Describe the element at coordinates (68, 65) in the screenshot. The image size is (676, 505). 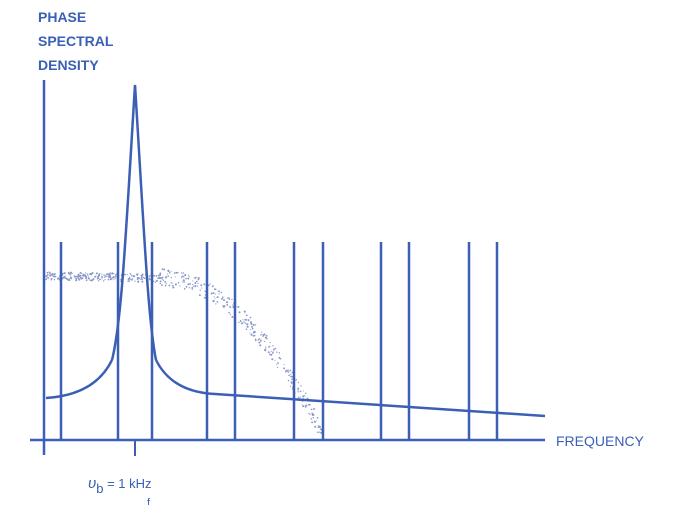
I see `title-line-3: DENSITY` at that location.